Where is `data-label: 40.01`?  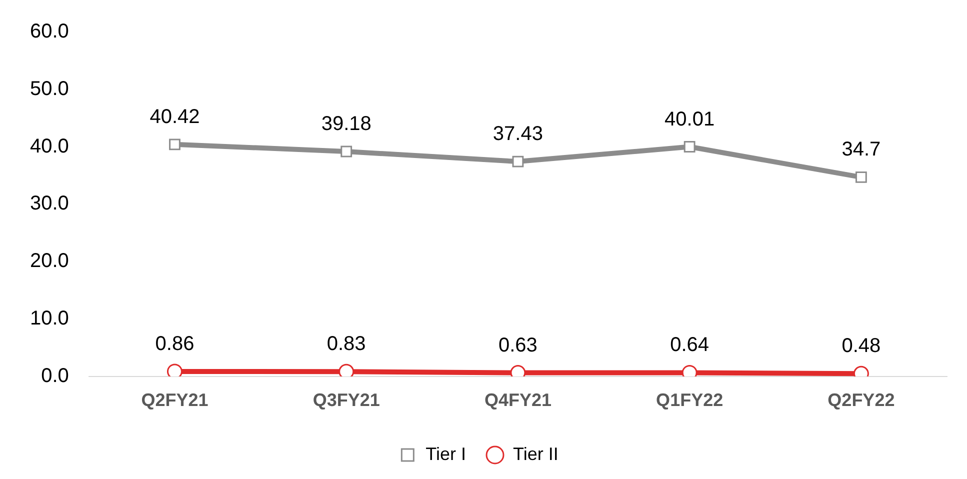 data-label: 40.01 is located at coordinates (689, 119).